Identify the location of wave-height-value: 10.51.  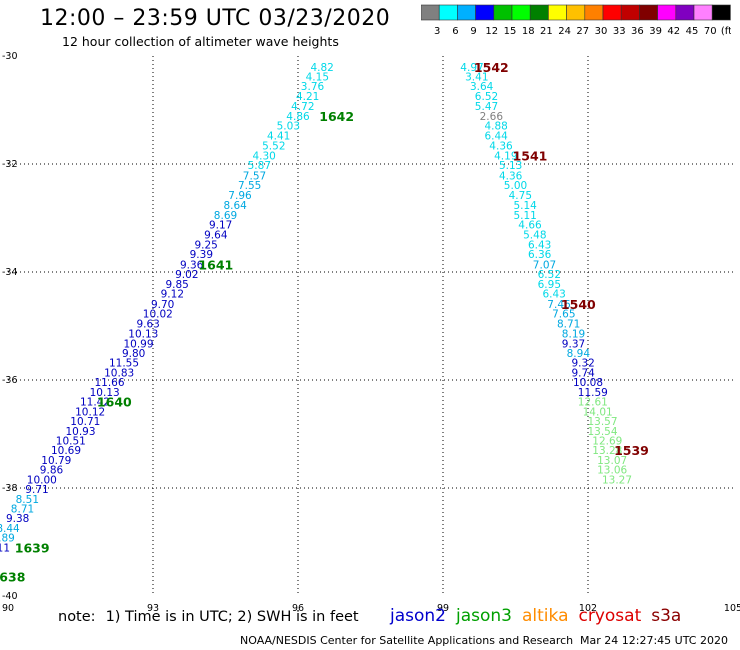
(71, 441).